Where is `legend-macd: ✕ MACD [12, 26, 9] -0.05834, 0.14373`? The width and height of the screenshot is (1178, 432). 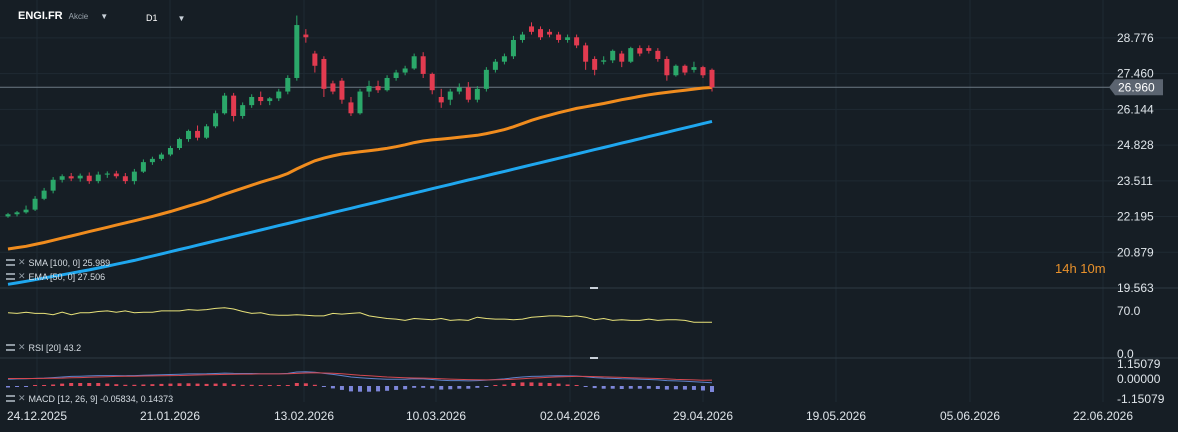 legend-macd: ✕ MACD [12, 26, 9] -0.05834, 0.14373 is located at coordinates (89, 398).